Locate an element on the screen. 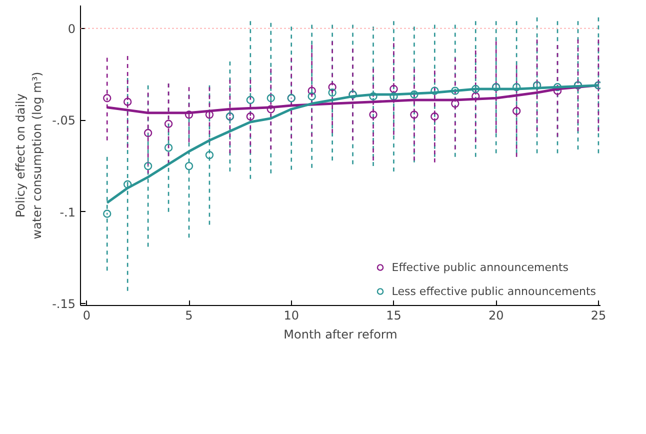 Image resolution: width=646 pixels, height=434 pixels. x-tick-label: 5 is located at coordinates (189, 315).